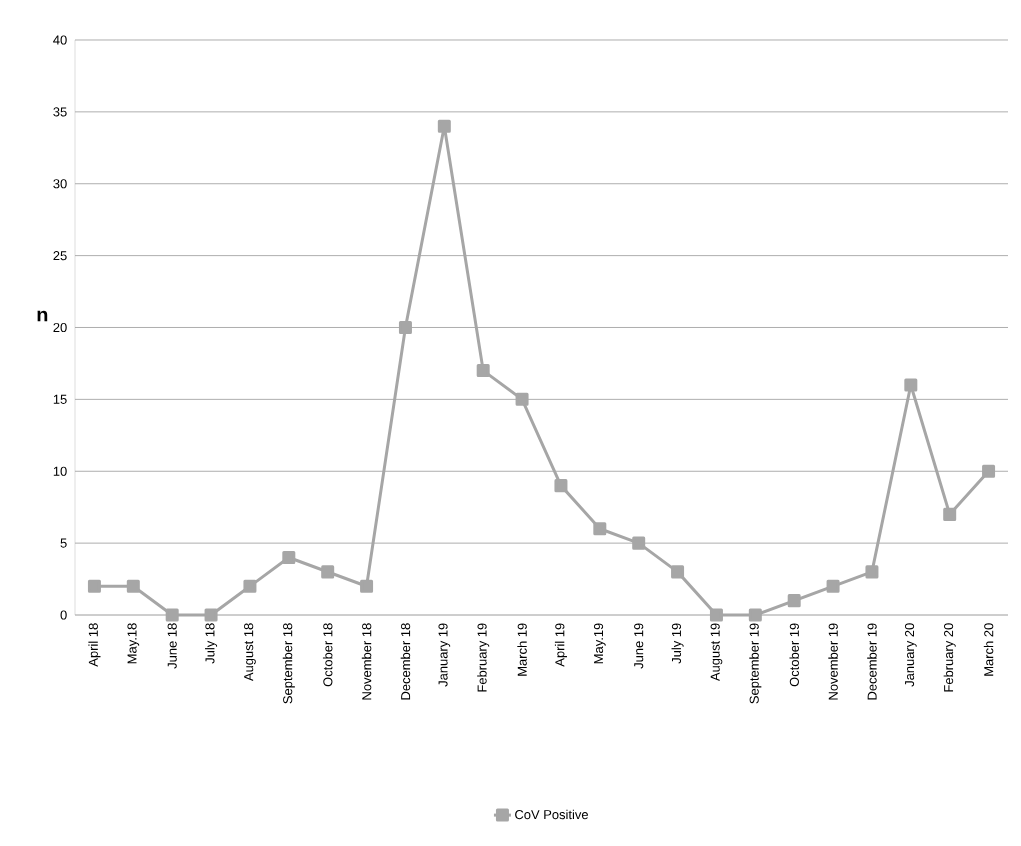 This screenshot has width=1021, height=846. Describe the element at coordinates (60, 399) in the screenshot. I see `y-tick-label: 15` at that location.